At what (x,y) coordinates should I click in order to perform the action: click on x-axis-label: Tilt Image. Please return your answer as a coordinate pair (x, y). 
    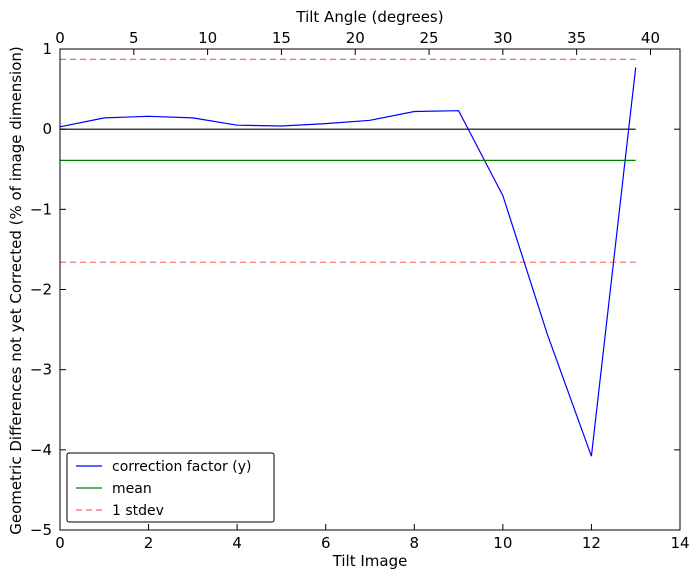
    Looking at the image, I should click on (370, 561).